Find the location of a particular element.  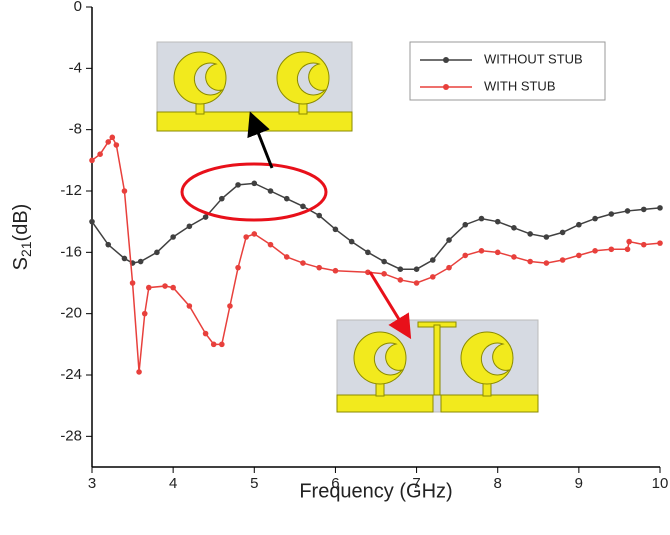

arrow is located at coordinates (390, 305).